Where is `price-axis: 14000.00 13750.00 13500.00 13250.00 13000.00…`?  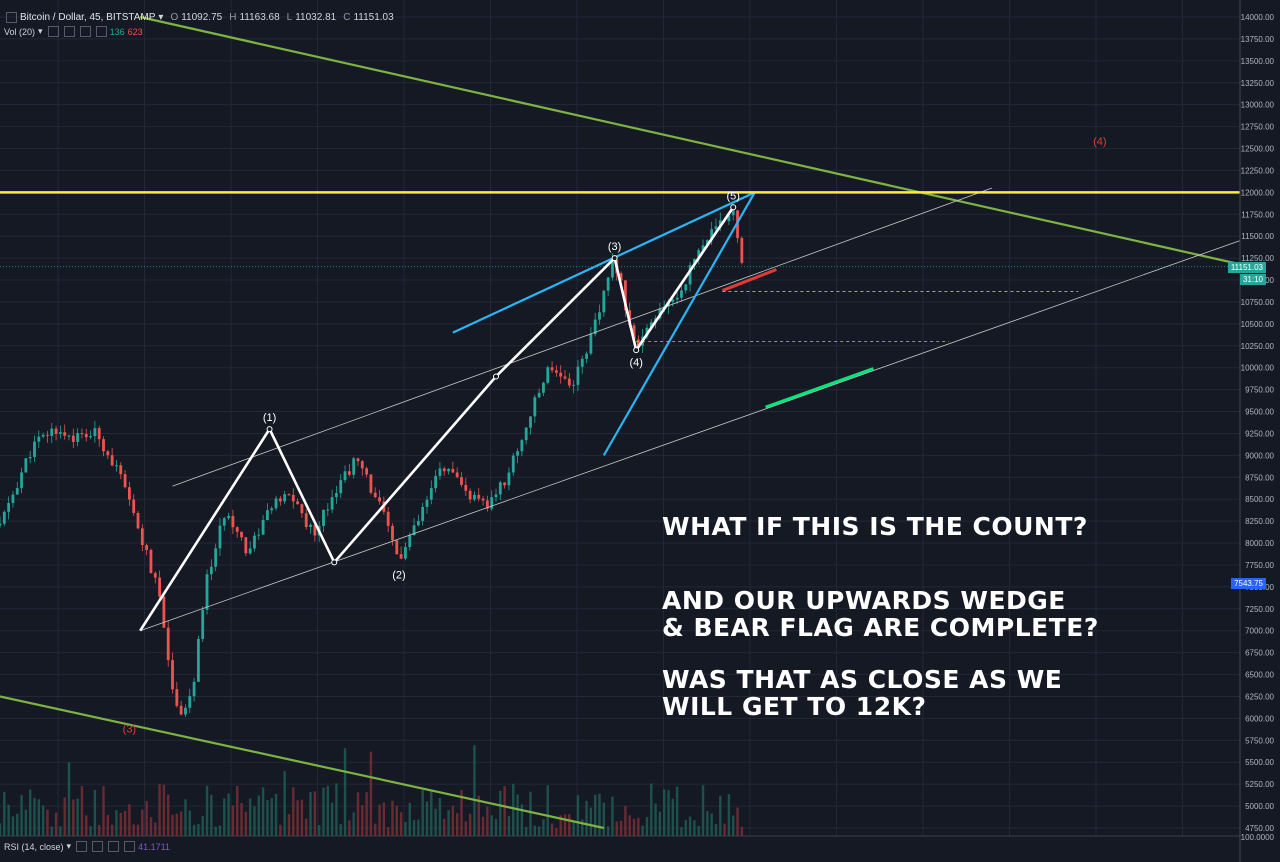 price-axis: 14000.00 13750.00 13500.00 13250.00 13000.00… is located at coordinates (1259, 431).